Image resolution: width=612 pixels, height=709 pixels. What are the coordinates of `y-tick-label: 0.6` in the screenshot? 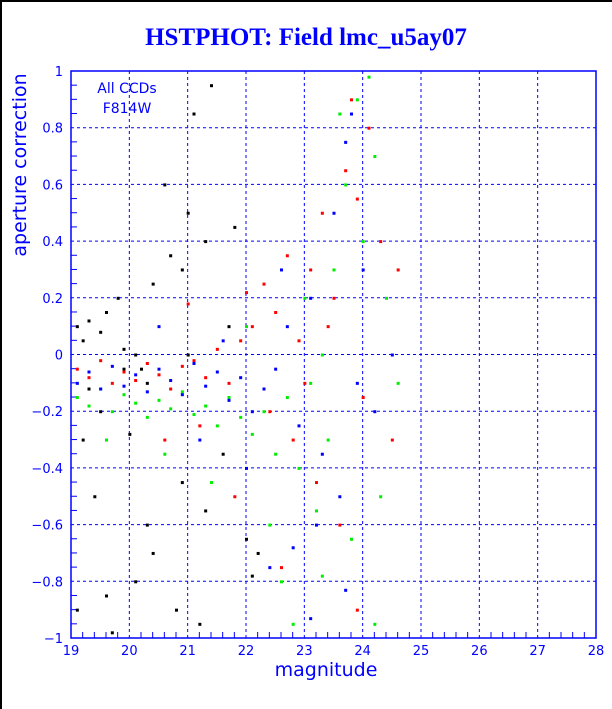 It's located at (52, 185).